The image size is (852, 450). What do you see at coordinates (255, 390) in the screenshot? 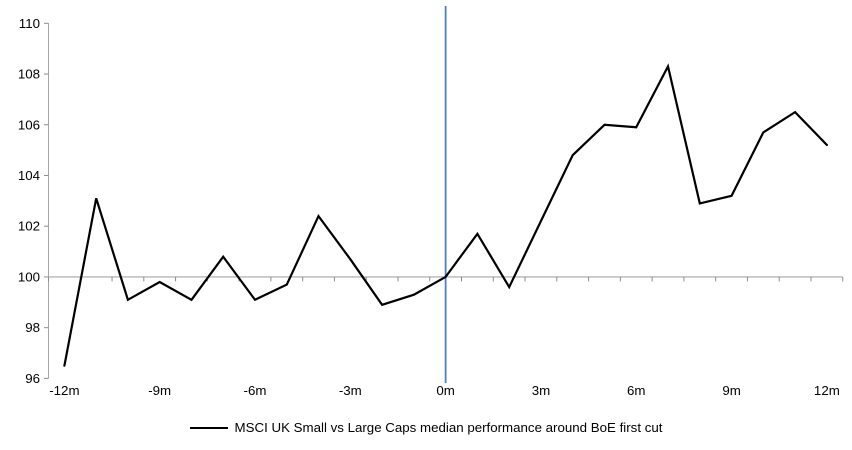
I see `x-axis-tick-label: -6m` at bounding box center [255, 390].